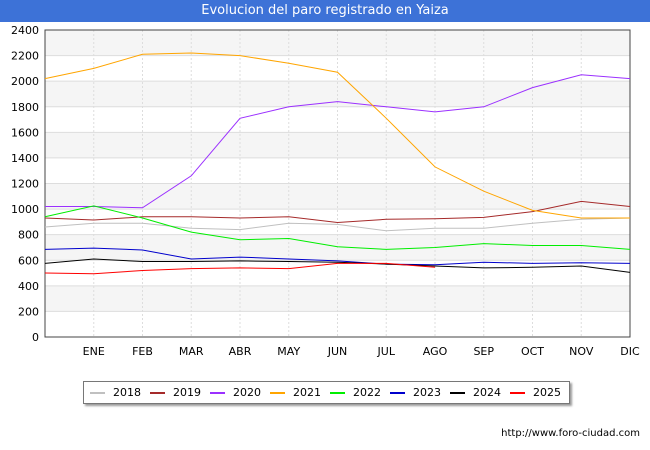 This screenshot has width=650, height=450. I want to click on y-tick-label: 800, so click(28, 235).